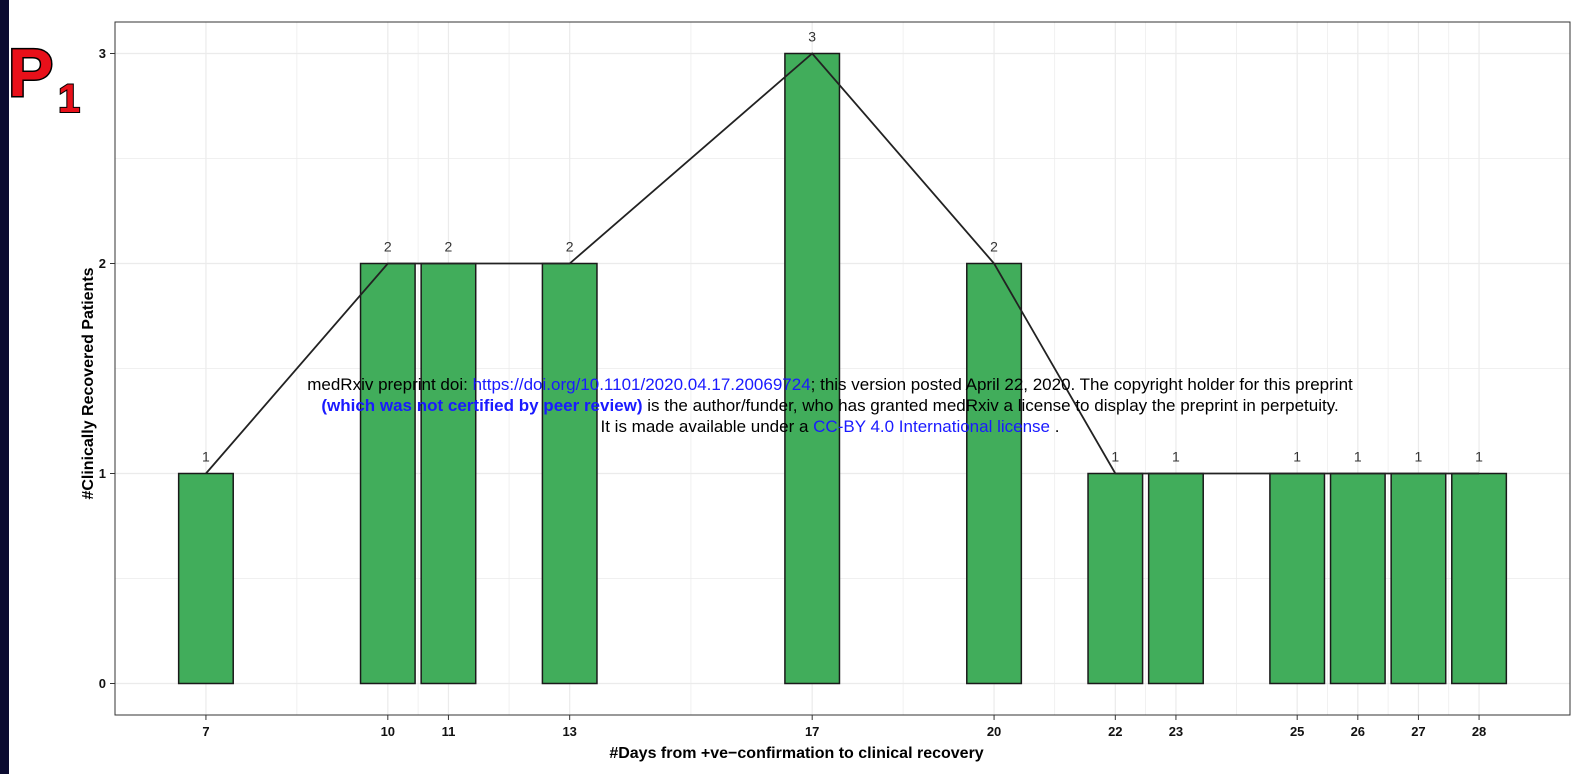 The image size is (1585, 774). I want to click on watermark-doi-prefix: medRxiv preprint doi:, so click(390, 384).